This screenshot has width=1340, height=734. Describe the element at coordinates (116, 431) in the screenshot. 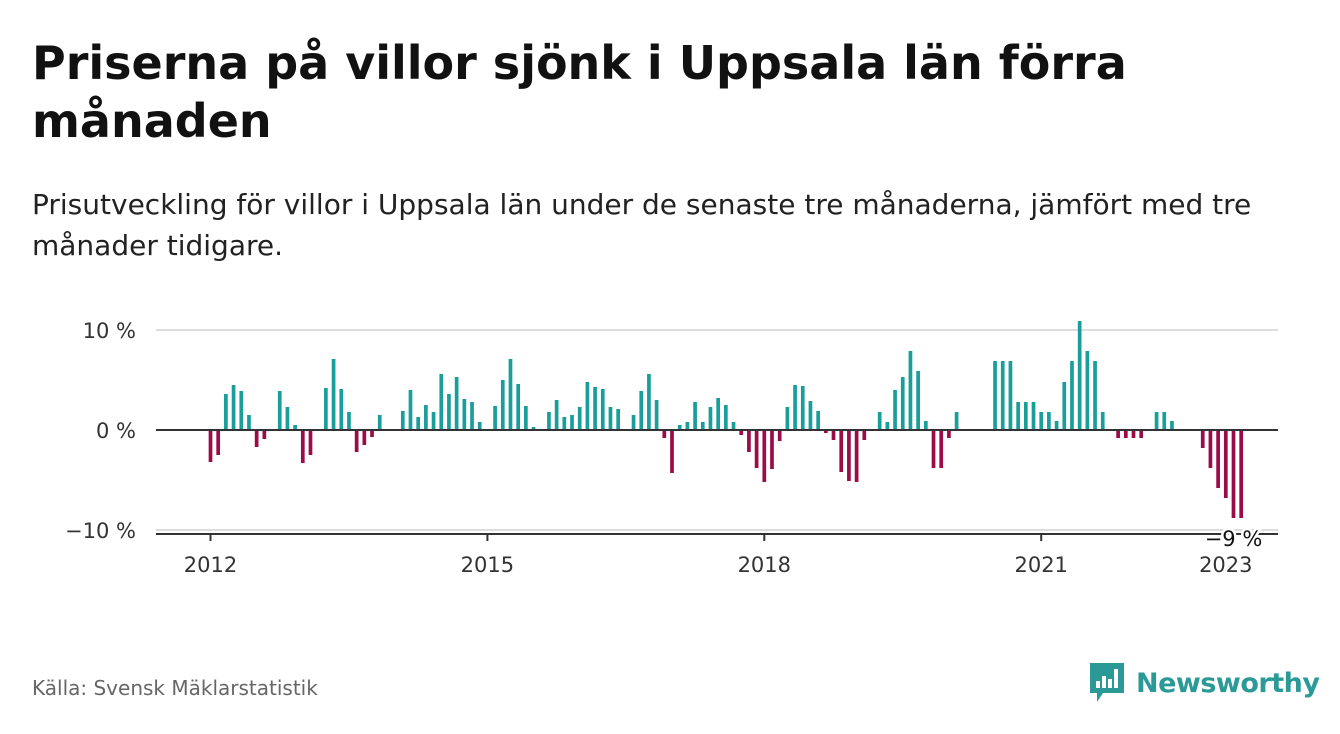

I see `y-tick-label: 0 %` at that location.